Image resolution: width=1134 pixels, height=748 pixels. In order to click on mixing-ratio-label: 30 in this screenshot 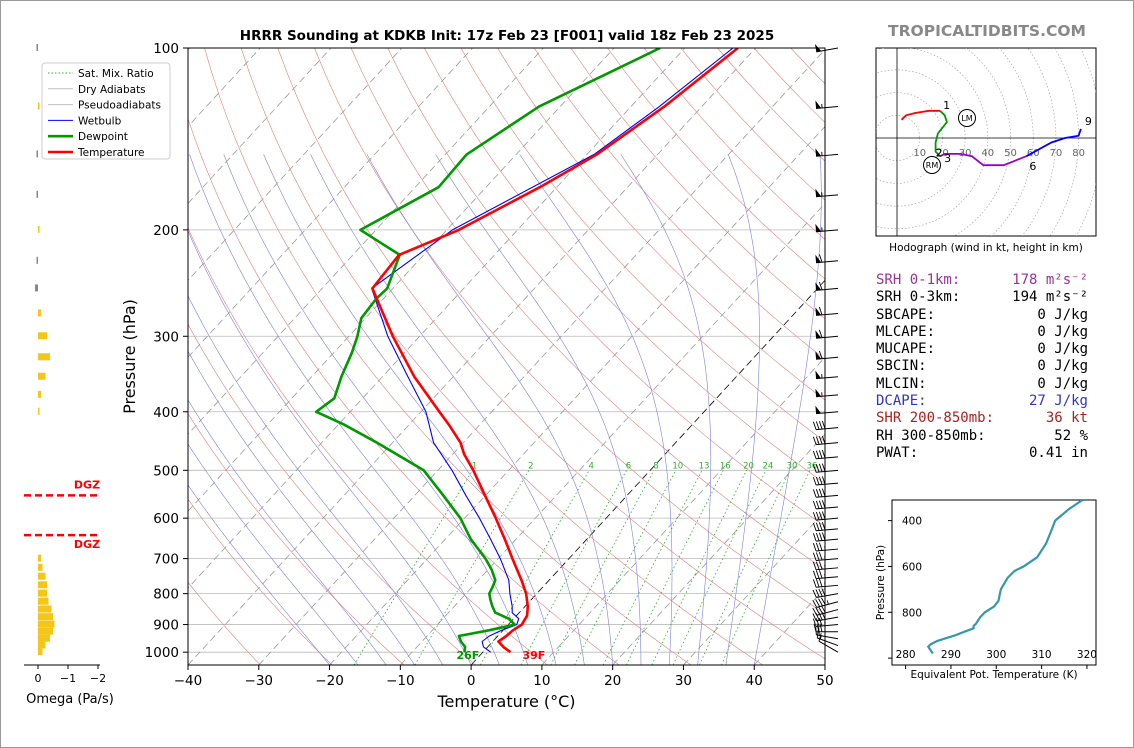, I will do `click(792, 466)`.